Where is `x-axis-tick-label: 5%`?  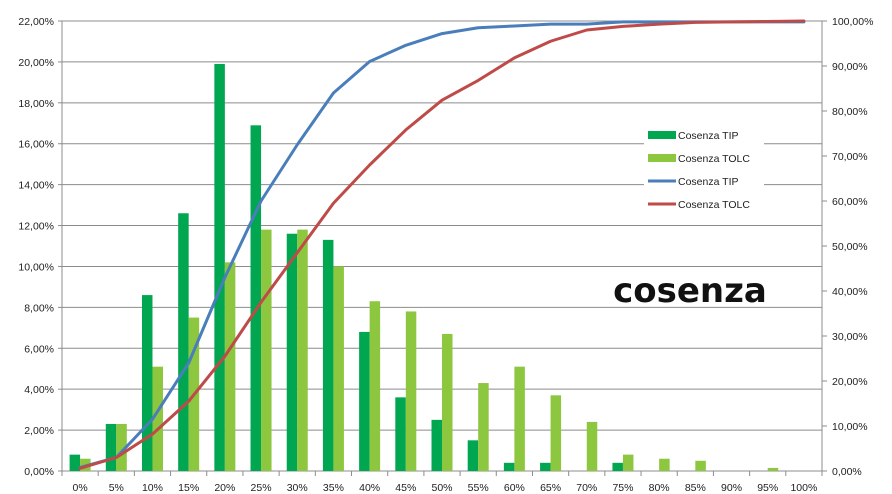 x-axis-tick-label: 5% is located at coordinates (116, 488).